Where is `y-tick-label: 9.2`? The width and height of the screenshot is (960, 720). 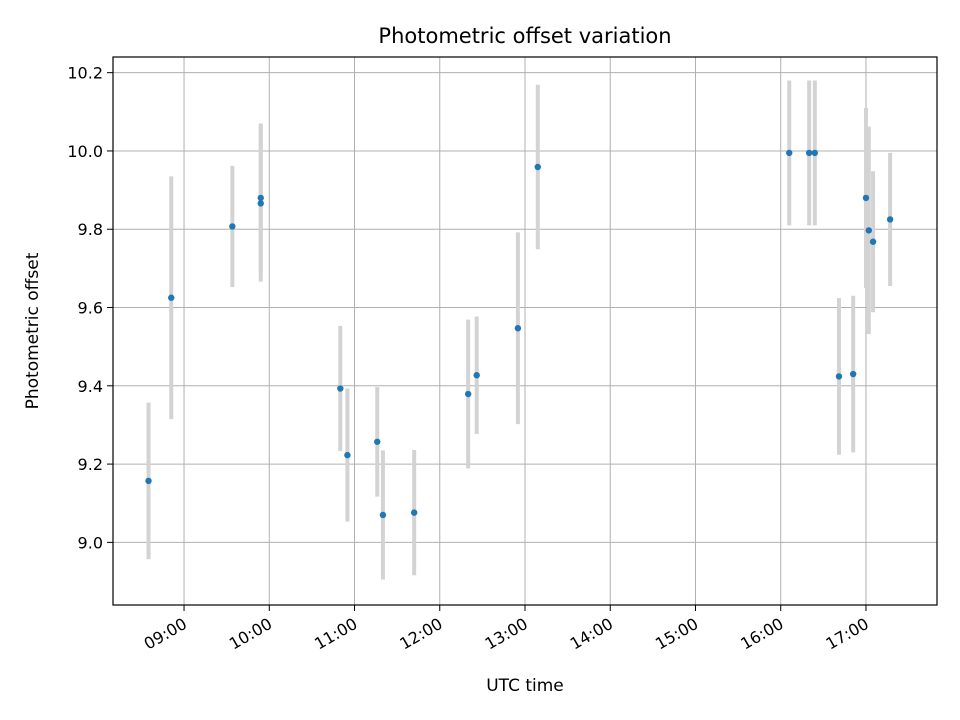 y-tick-label: 9.2 is located at coordinates (90, 464).